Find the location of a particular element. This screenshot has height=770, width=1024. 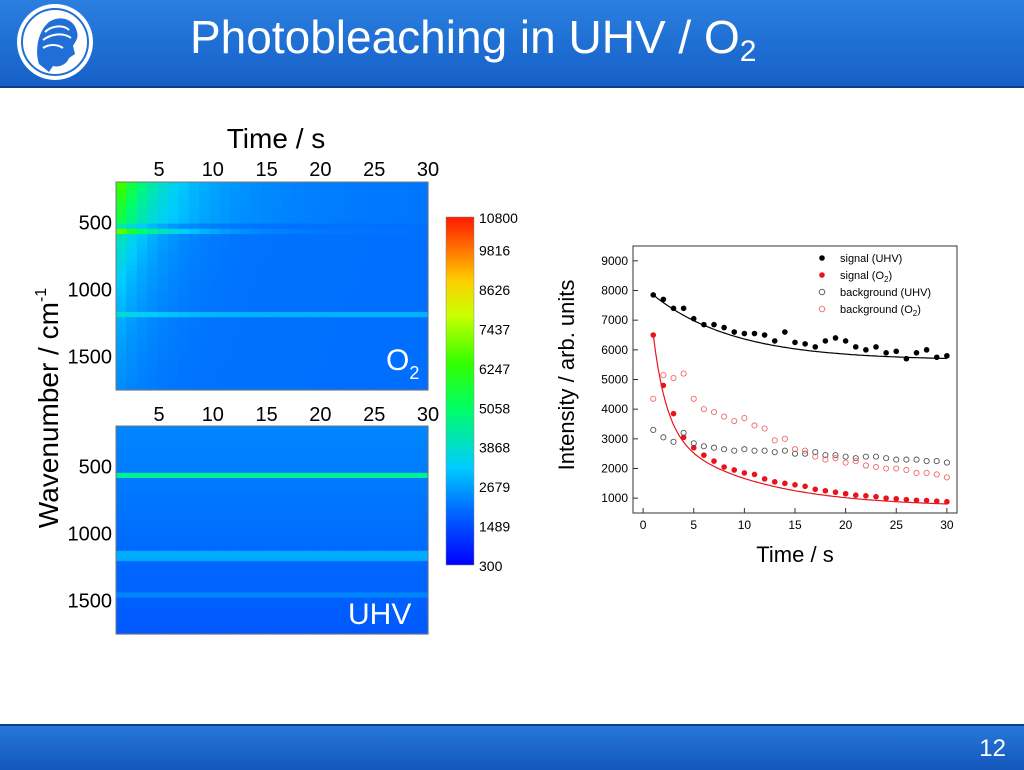

slide-footer: 12 is located at coordinates (512, 747).